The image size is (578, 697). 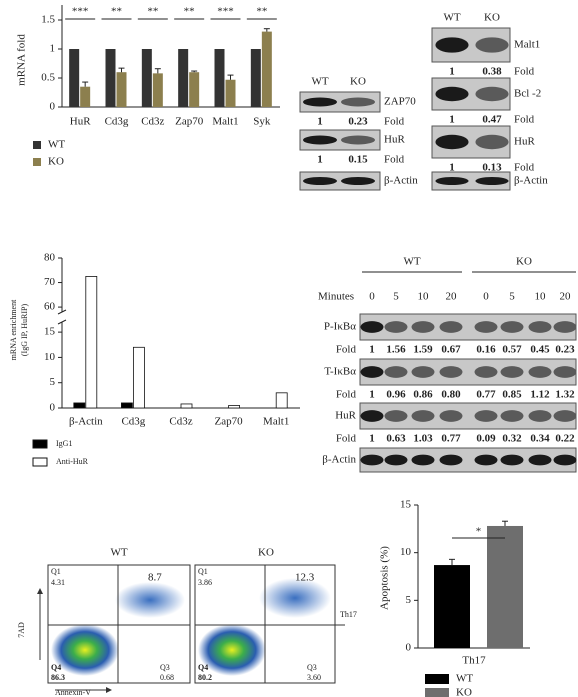 What do you see at coordinates (527, 45) in the screenshot?
I see `row-label: Malt1` at bounding box center [527, 45].